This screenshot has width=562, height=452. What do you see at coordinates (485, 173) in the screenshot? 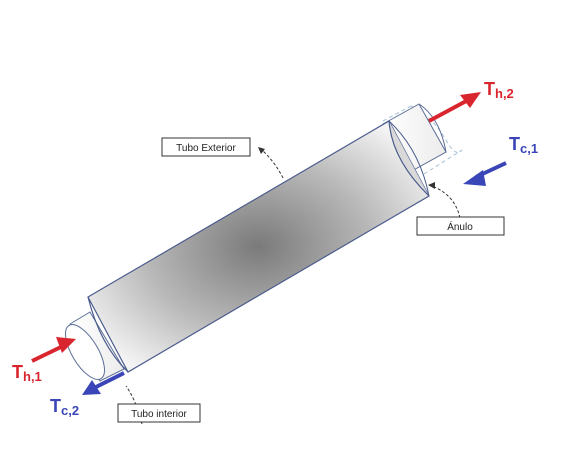
I see `arrow-cold-in` at bounding box center [485, 173].